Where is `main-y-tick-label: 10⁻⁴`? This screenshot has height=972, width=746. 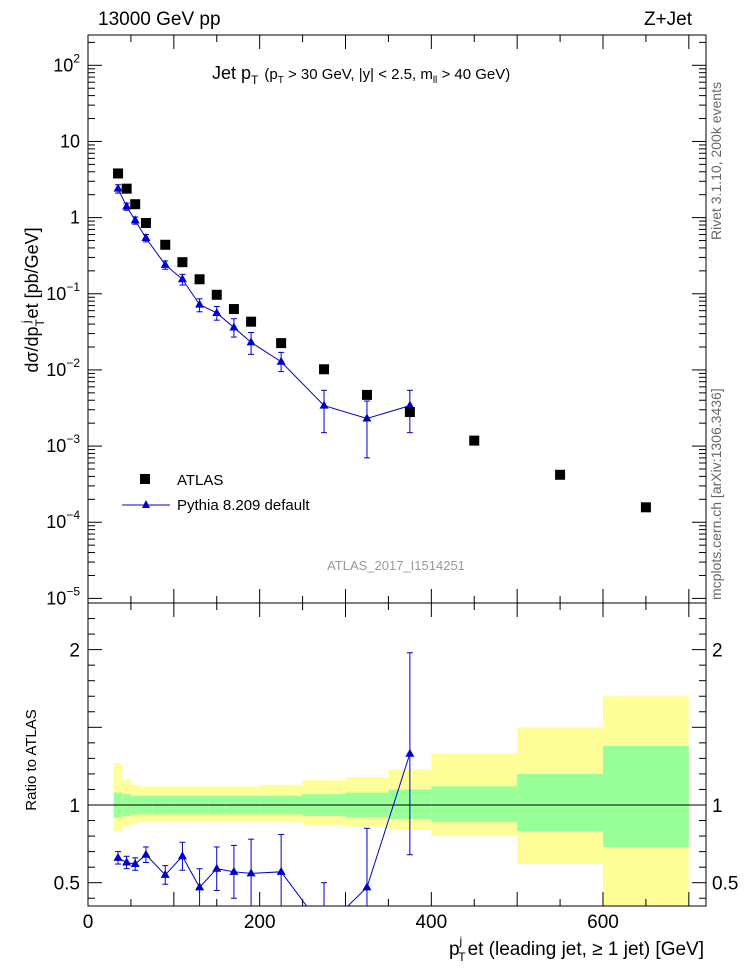
main-y-tick-label: 10⁻⁴ is located at coordinates (63, 520).